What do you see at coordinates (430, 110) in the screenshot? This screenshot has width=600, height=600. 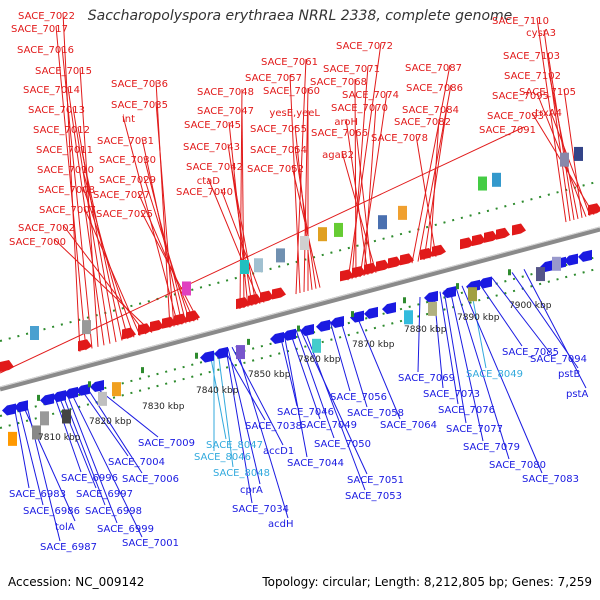 I see `gene-label: SACE_7084` at bounding box center [430, 110].